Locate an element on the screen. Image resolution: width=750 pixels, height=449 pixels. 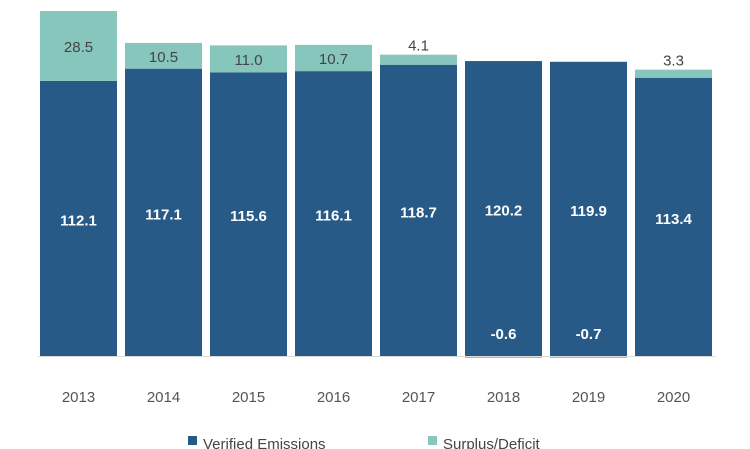
data-label-verified-emissions-2014: 117.1 is located at coordinates (163, 214).